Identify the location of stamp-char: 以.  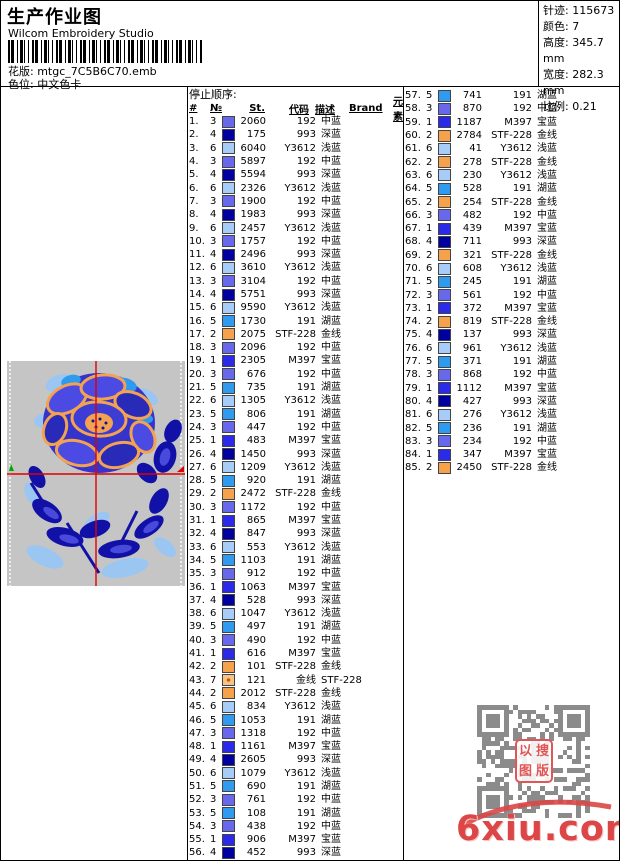
(525, 751).